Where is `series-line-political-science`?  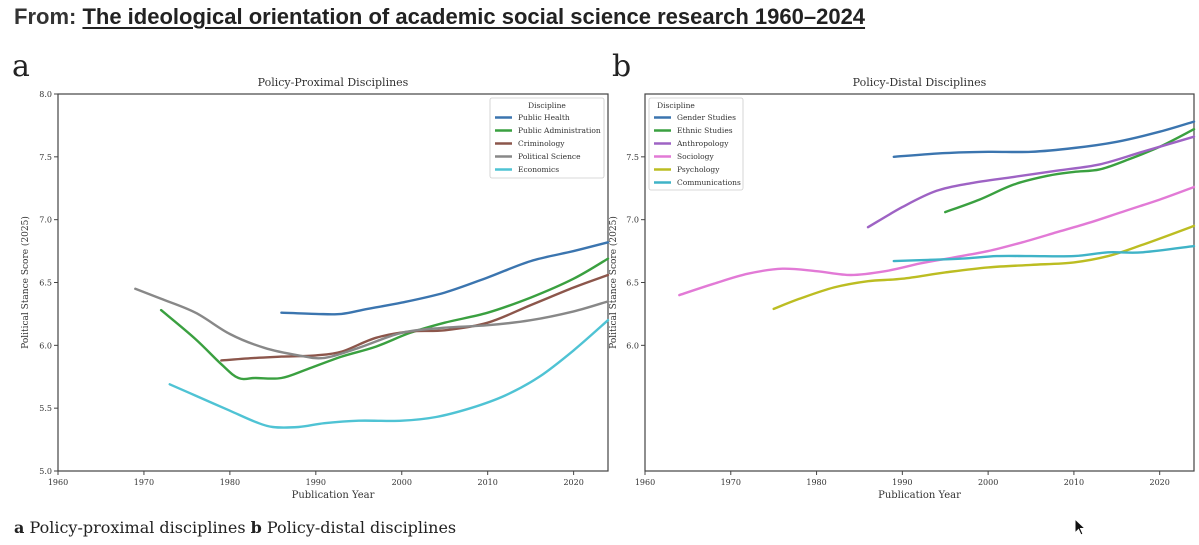
series-line-political-science is located at coordinates (372, 323).